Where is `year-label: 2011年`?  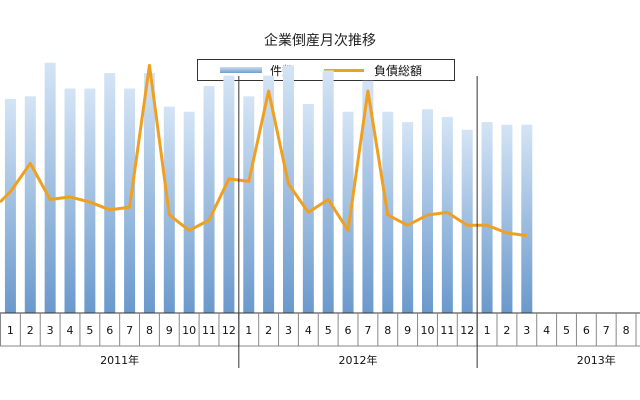
year-label: 2011年 is located at coordinates (119, 360).